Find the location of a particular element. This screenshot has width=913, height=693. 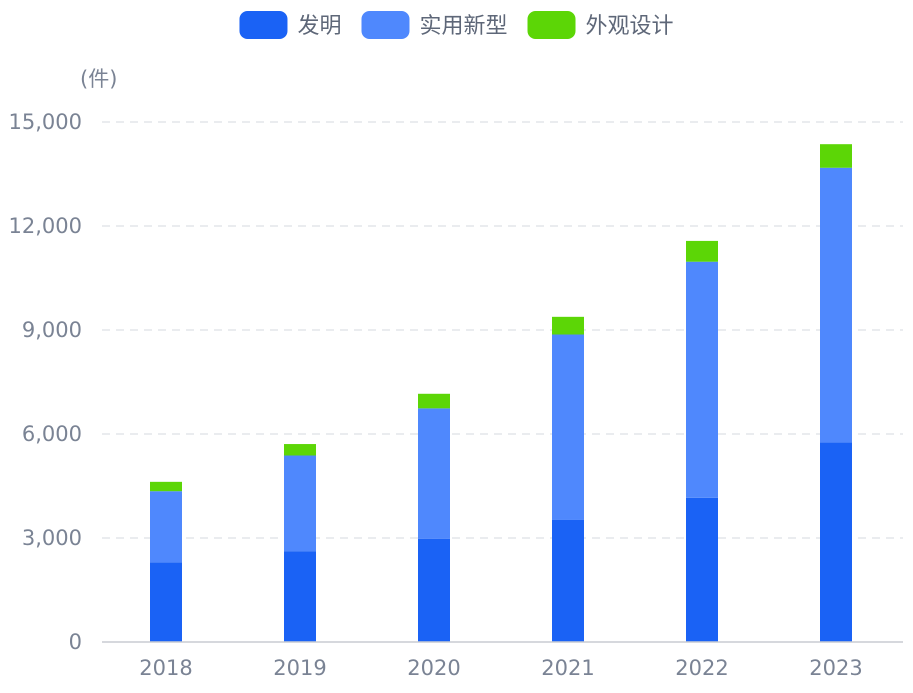

x-tick-label: 2022 is located at coordinates (701, 668).